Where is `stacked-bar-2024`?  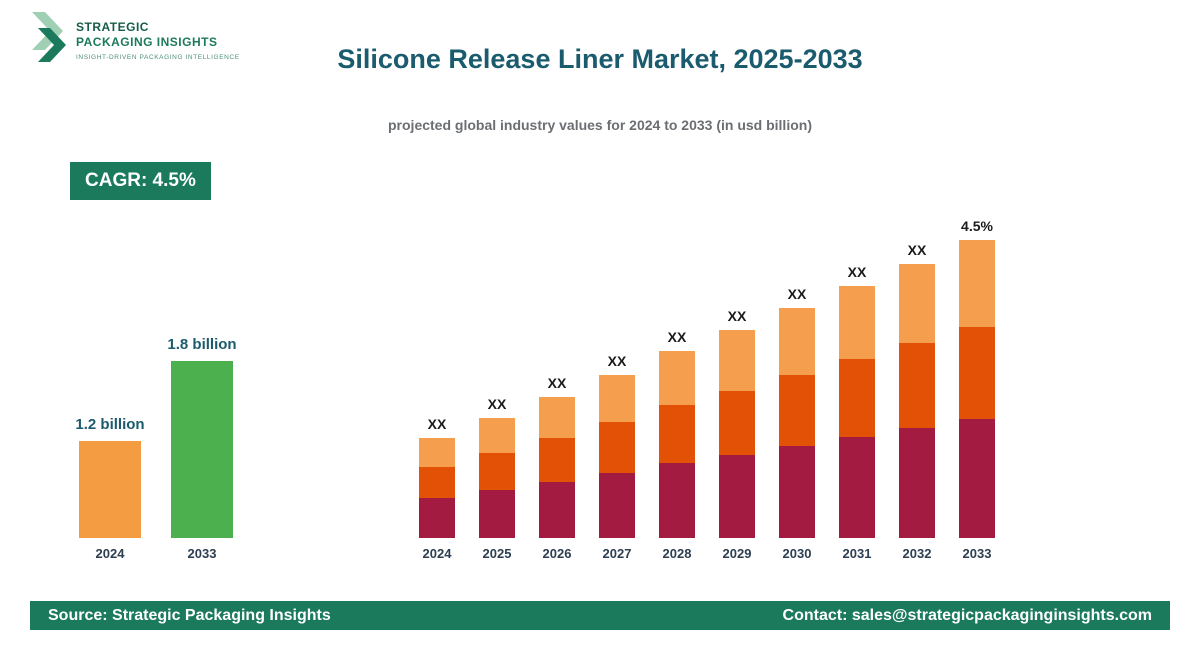 stacked-bar-2024 is located at coordinates (437, 488).